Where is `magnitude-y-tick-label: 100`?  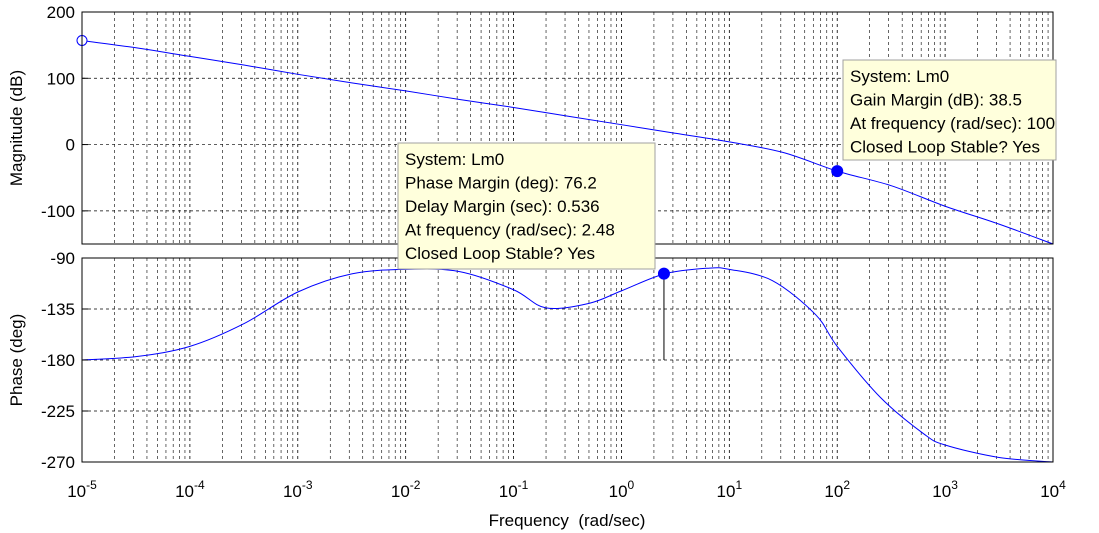 magnitude-y-tick-label: 100 is located at coordinates (61, 78).